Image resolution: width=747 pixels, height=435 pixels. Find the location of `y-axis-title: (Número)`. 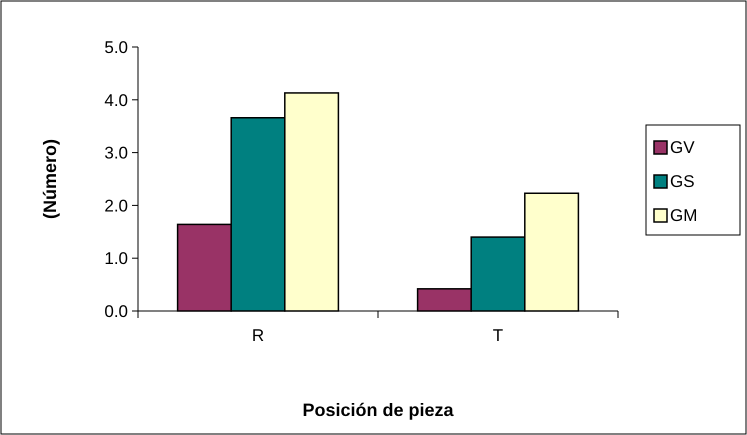

y-axis-title: (Número) is located at coordinates (50, 178).